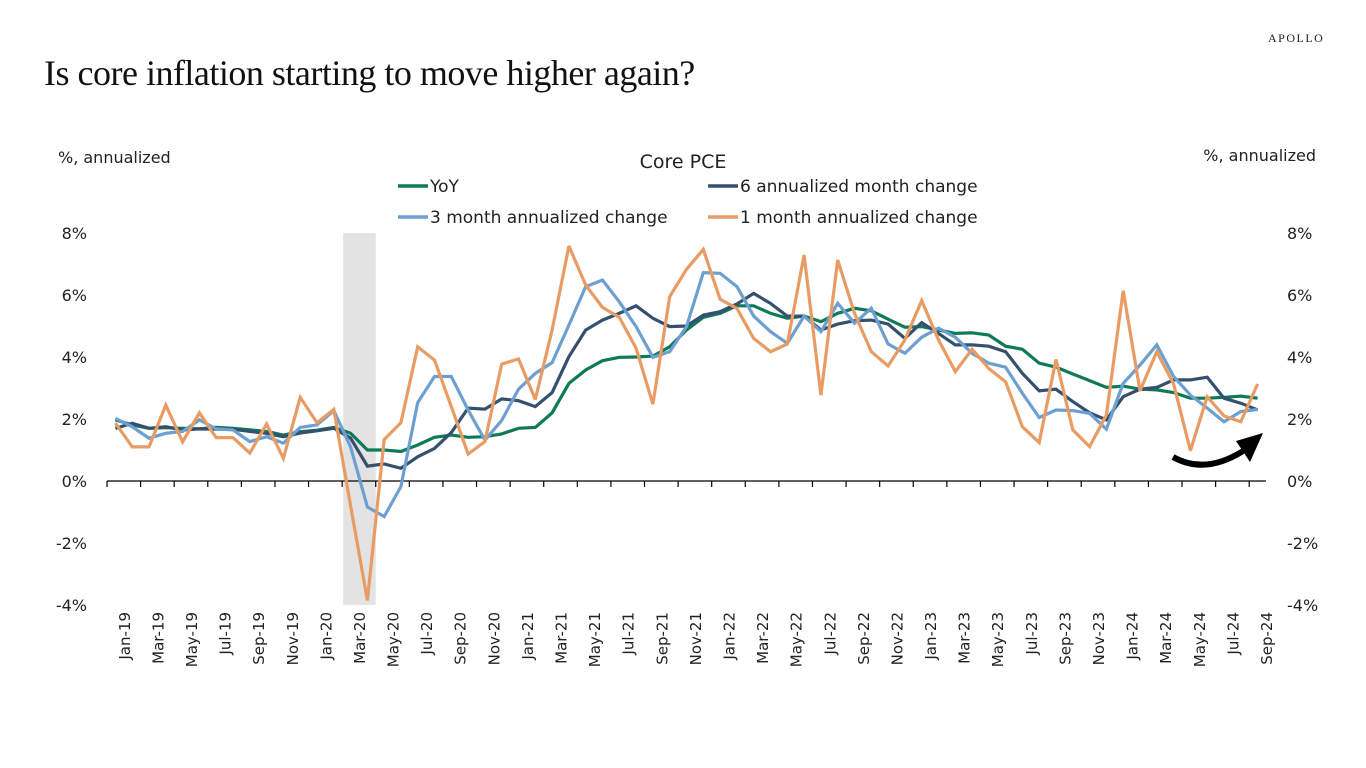 This screenshot has width=1366, height=768. I want to click on x-tick-label: Jul-24, so click(1233, 634).